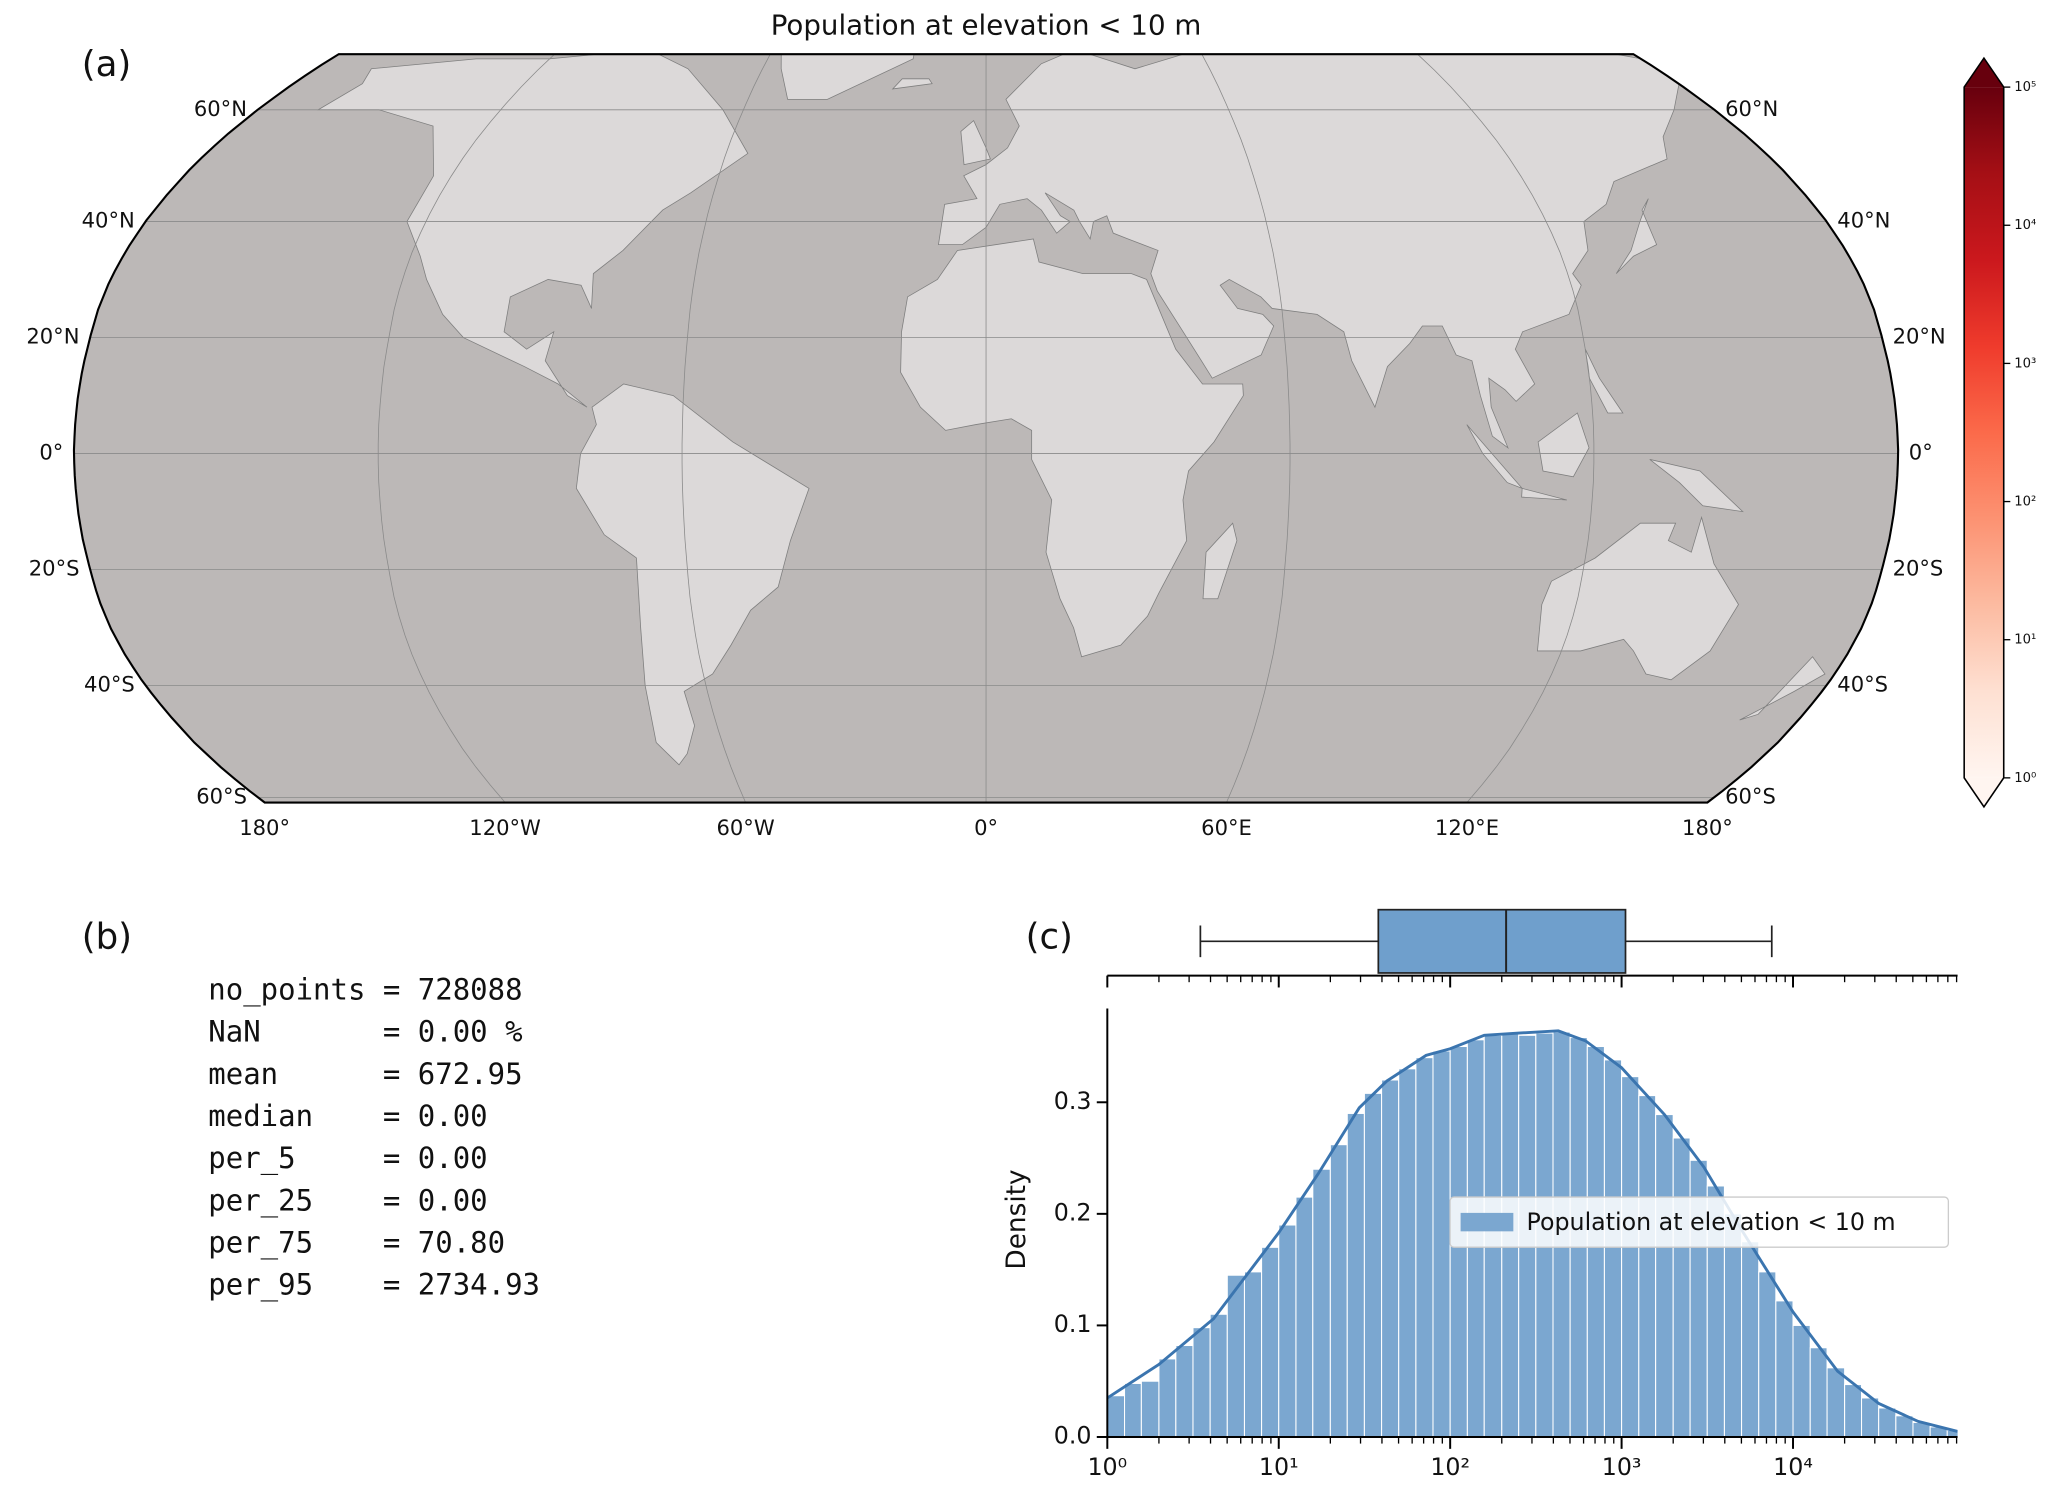 This screenshot has height=1503, width=2067. Describe the element at coordinates (2025, 502) in the screenshot. I see `colorbar-tick-label: 10²` at that location.